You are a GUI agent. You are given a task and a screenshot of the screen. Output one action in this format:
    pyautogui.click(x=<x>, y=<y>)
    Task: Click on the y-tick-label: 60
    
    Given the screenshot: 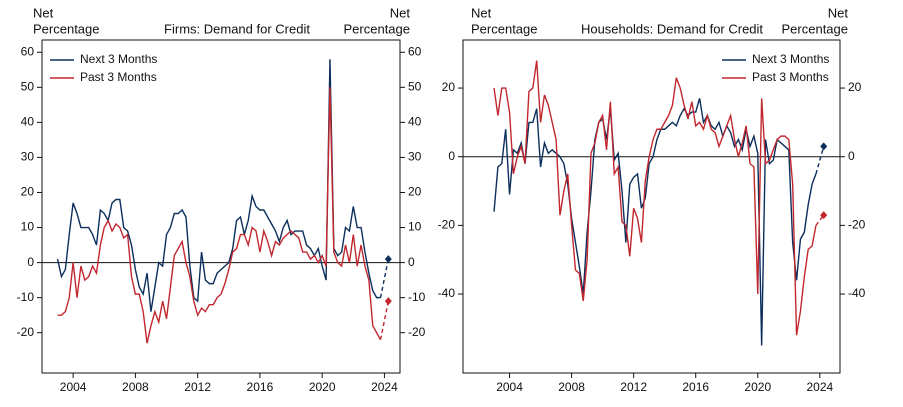 What is the action you would take?
    pyautogui.click(x=28, y=51)
    